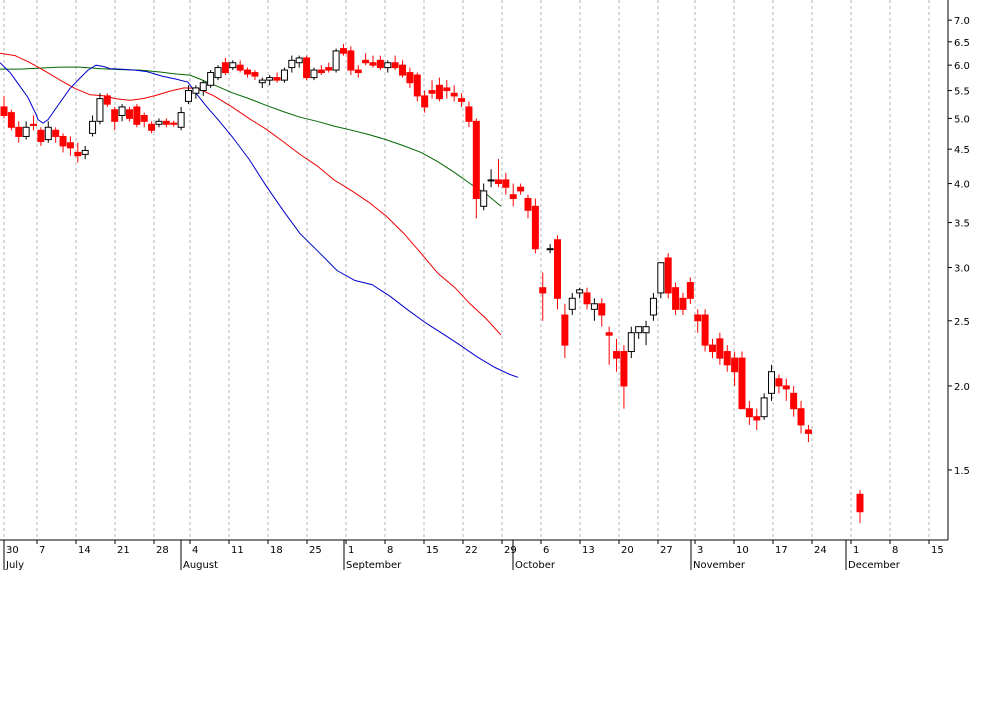 This screenshot has width=994, height=720. What do you see at coordinates (962, 387) in the screenshot?
I see `y-tick-label: 2.0` at bounding box center [962, 387].